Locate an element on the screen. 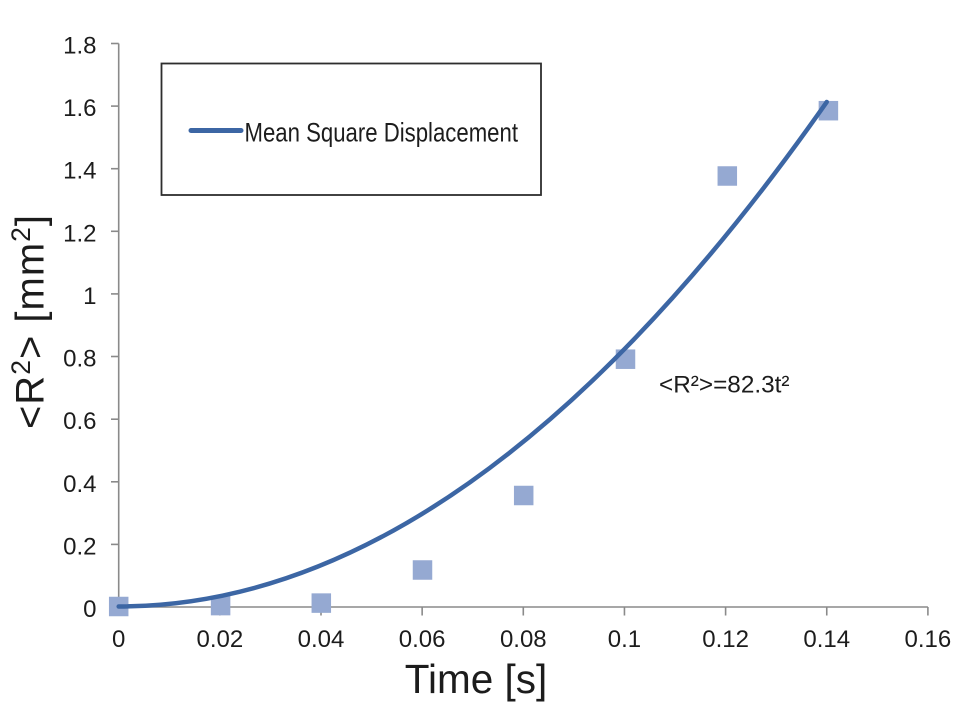  svg-text: 0.6 is located at coordinates (79, 421).